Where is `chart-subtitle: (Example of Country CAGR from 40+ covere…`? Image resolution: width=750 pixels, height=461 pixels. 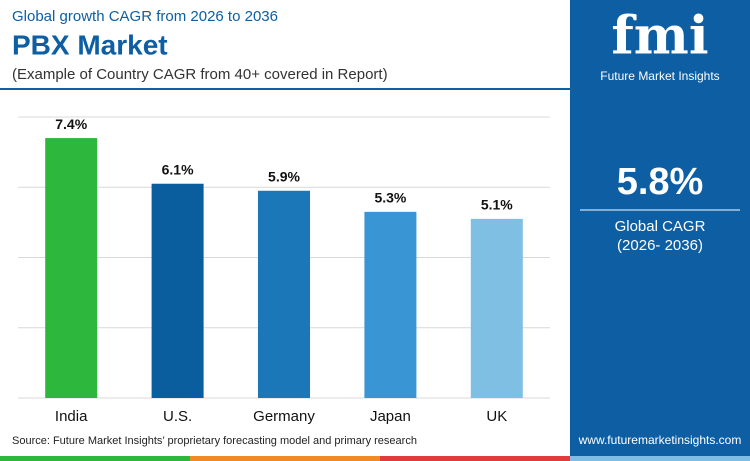 chart-subtitle: (Example of Country CAGR from 40+ covere… is located at coordinates (200, 74).